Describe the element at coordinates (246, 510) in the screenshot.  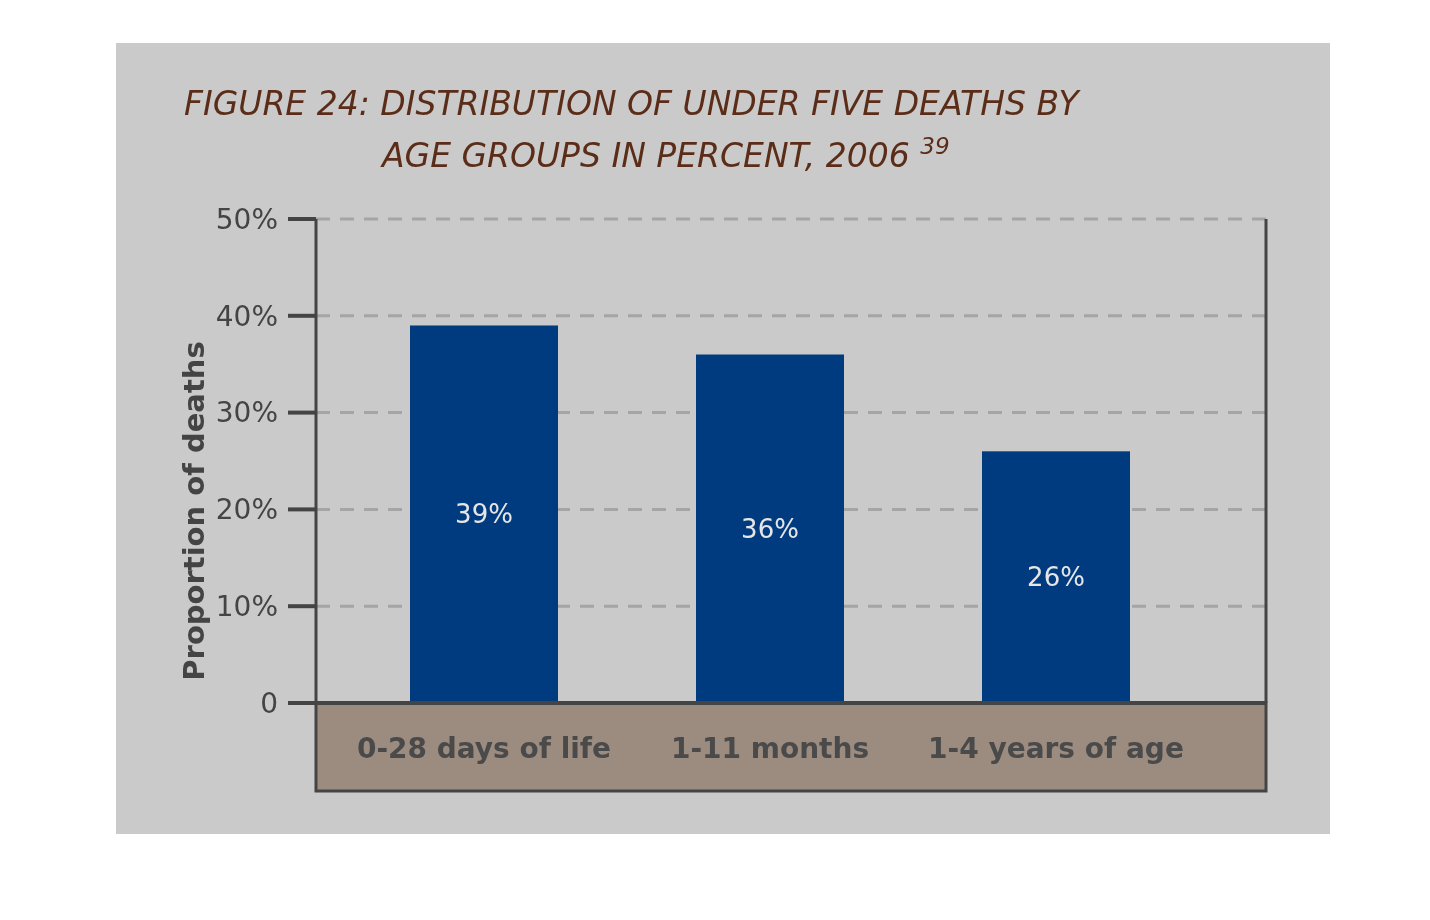
I see `y-tick-label: 20%` at that location.